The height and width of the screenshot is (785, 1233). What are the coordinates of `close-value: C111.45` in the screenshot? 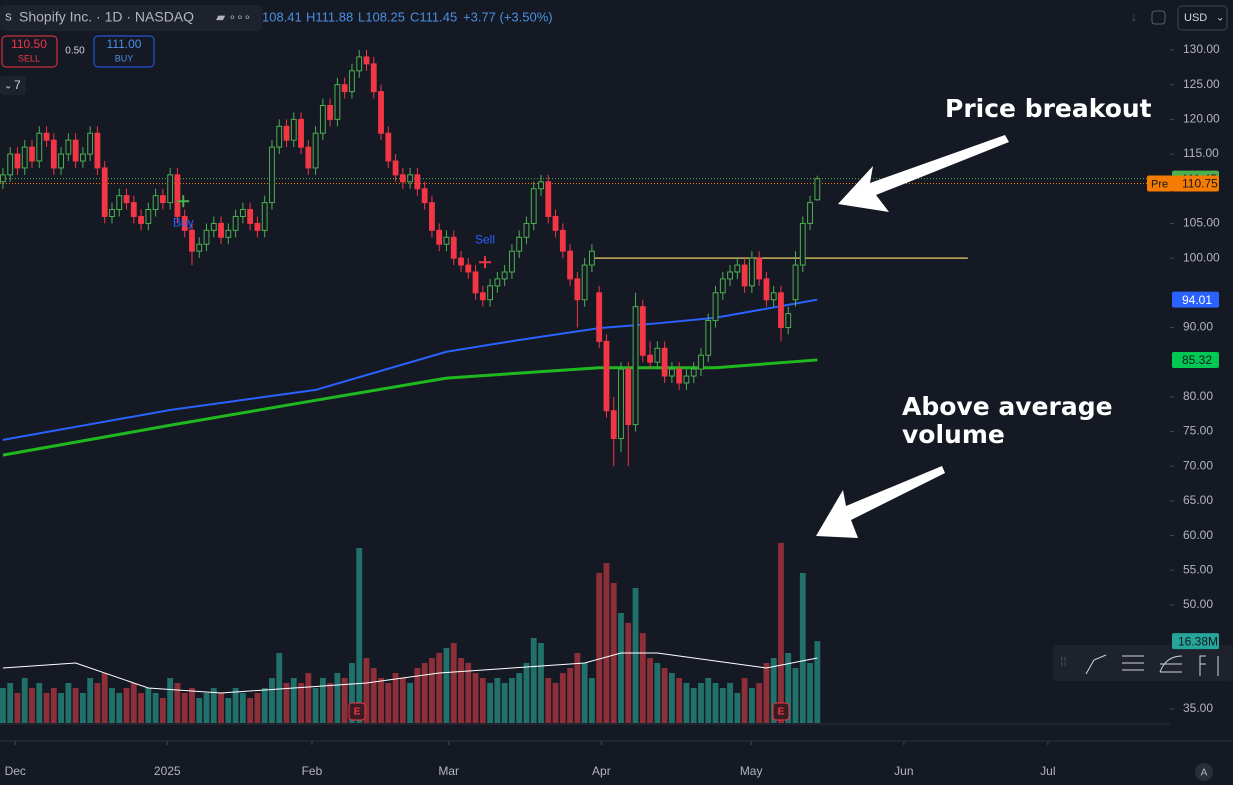 It's located at (433, 16).